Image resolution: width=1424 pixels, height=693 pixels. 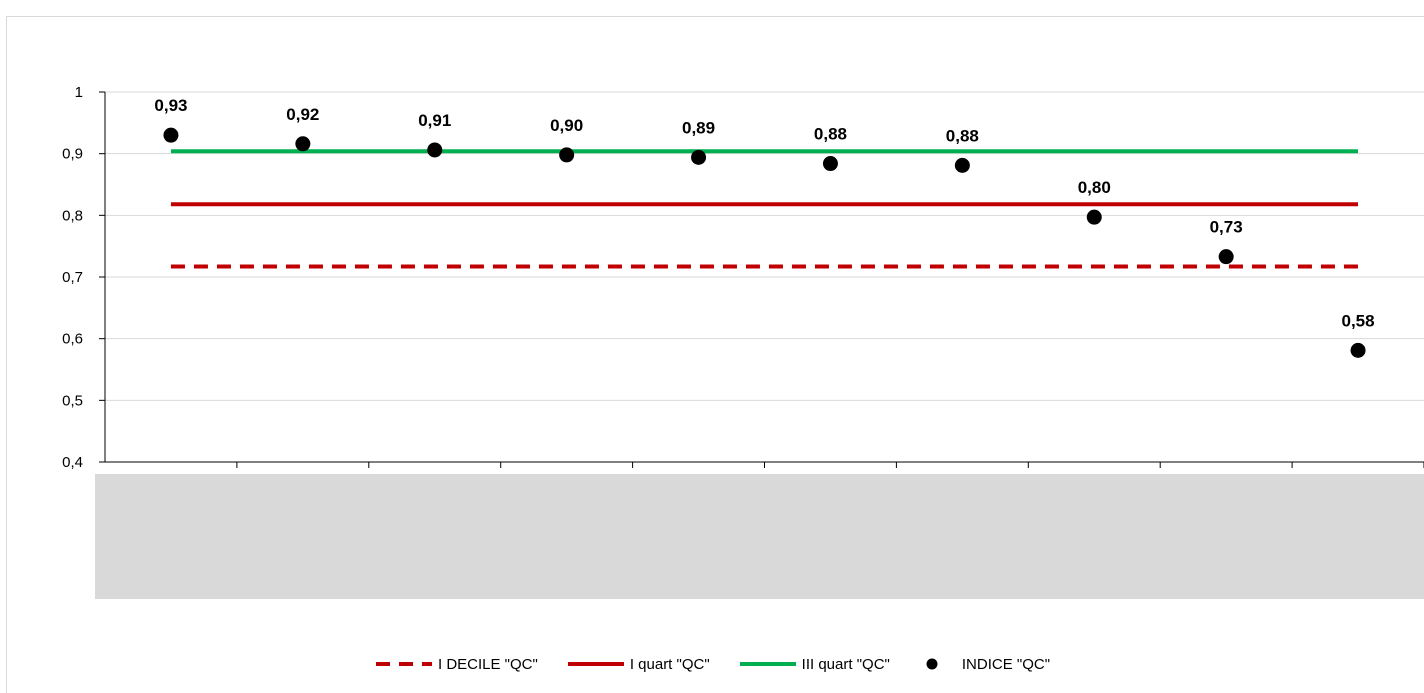 I want to click on data-label: 0,93, so click(x=170, y=105).